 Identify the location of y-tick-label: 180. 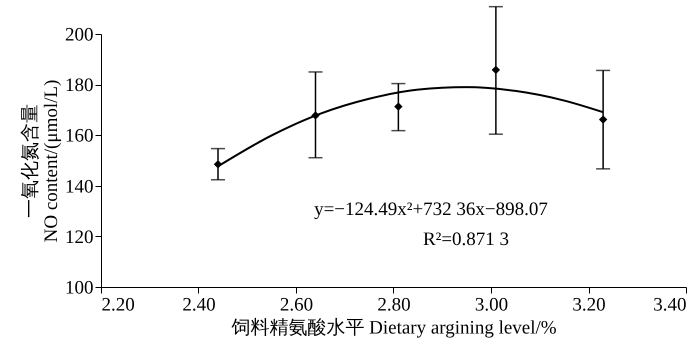
(79, 85).